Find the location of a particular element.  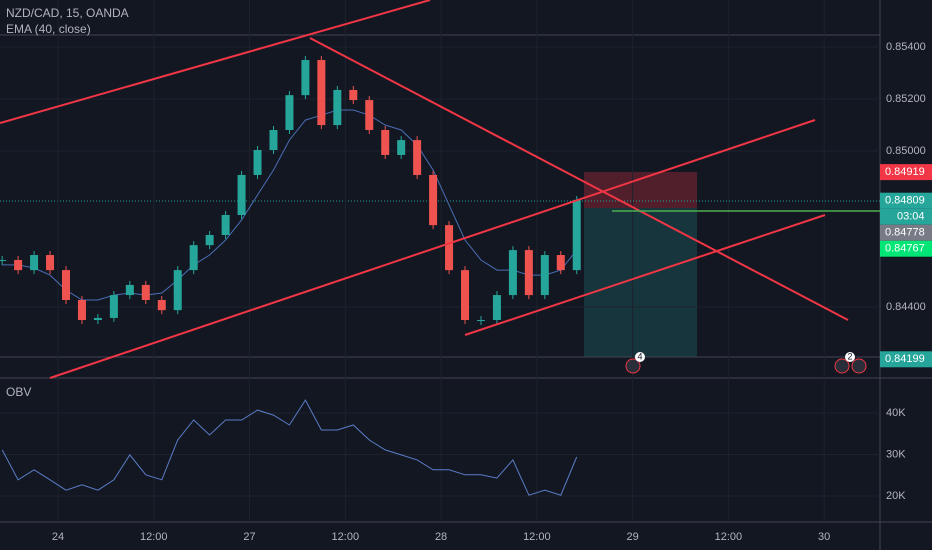

badge-count: 2 is located at coordinates (849, 356).